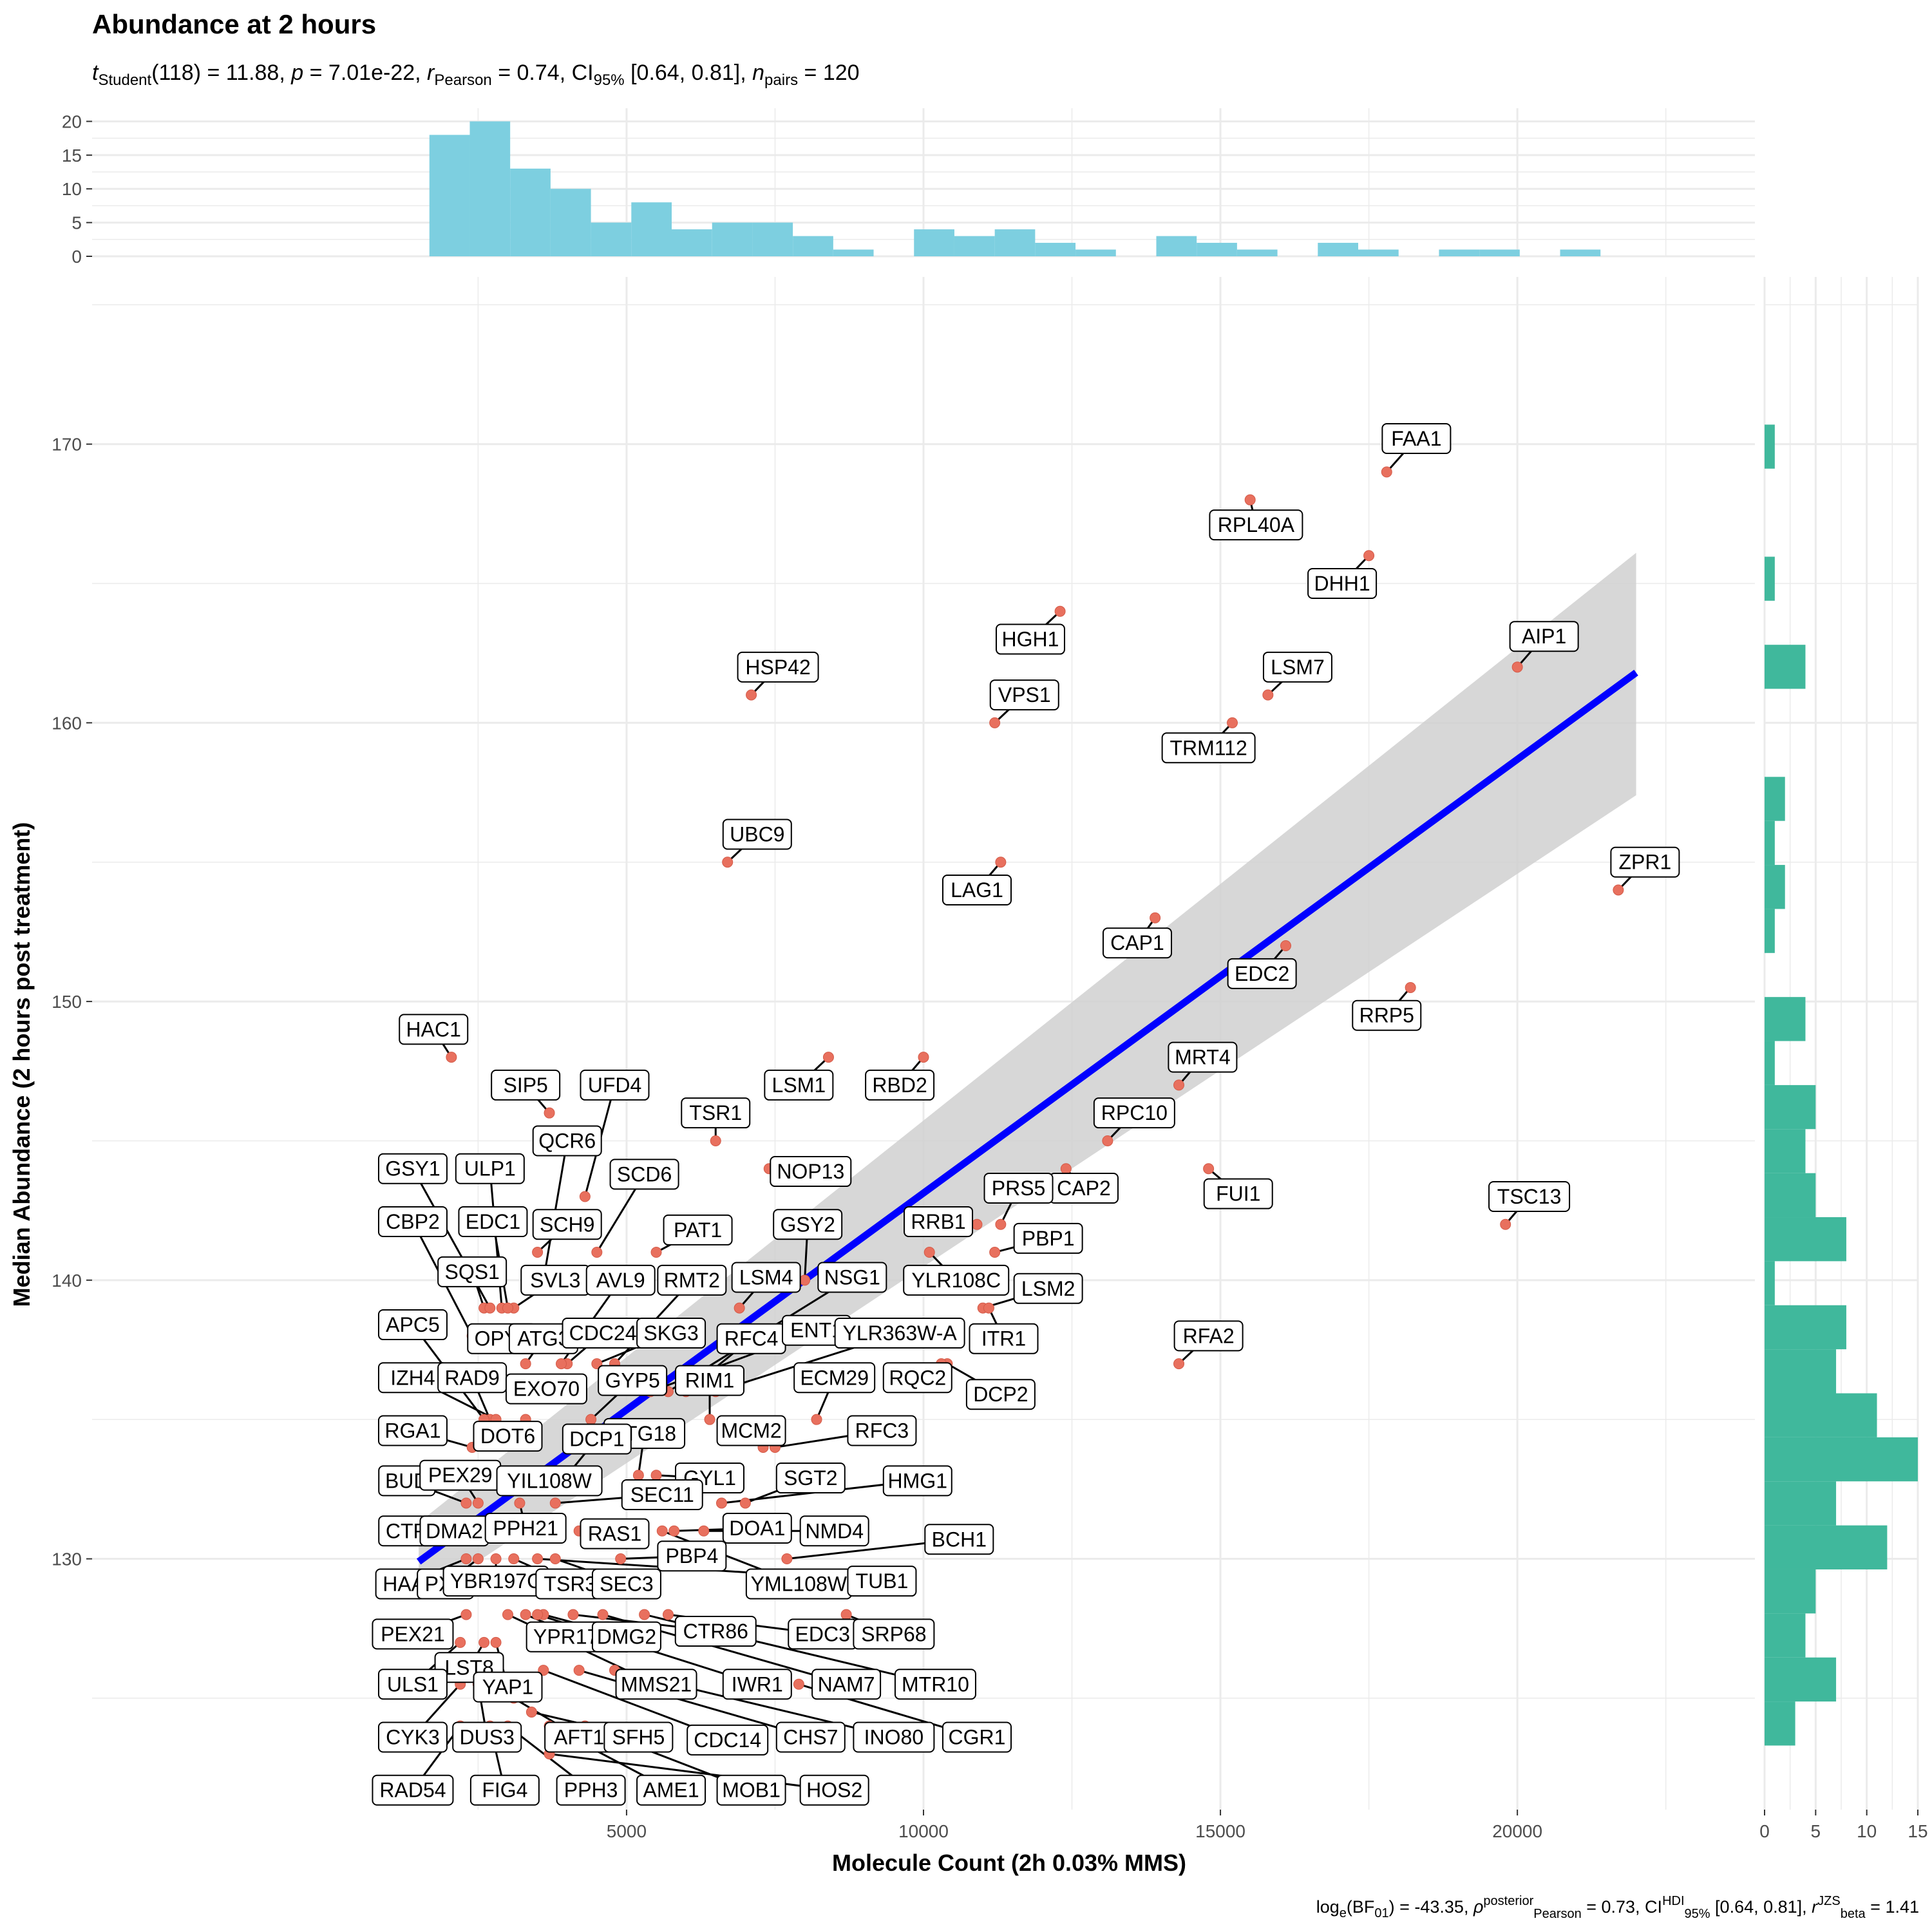  I want to click on point-label: EDC1, so click(493, 1222).